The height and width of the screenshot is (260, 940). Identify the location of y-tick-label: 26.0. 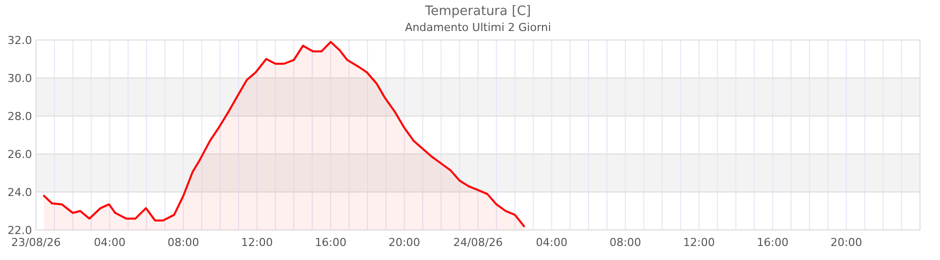
(20, 154).